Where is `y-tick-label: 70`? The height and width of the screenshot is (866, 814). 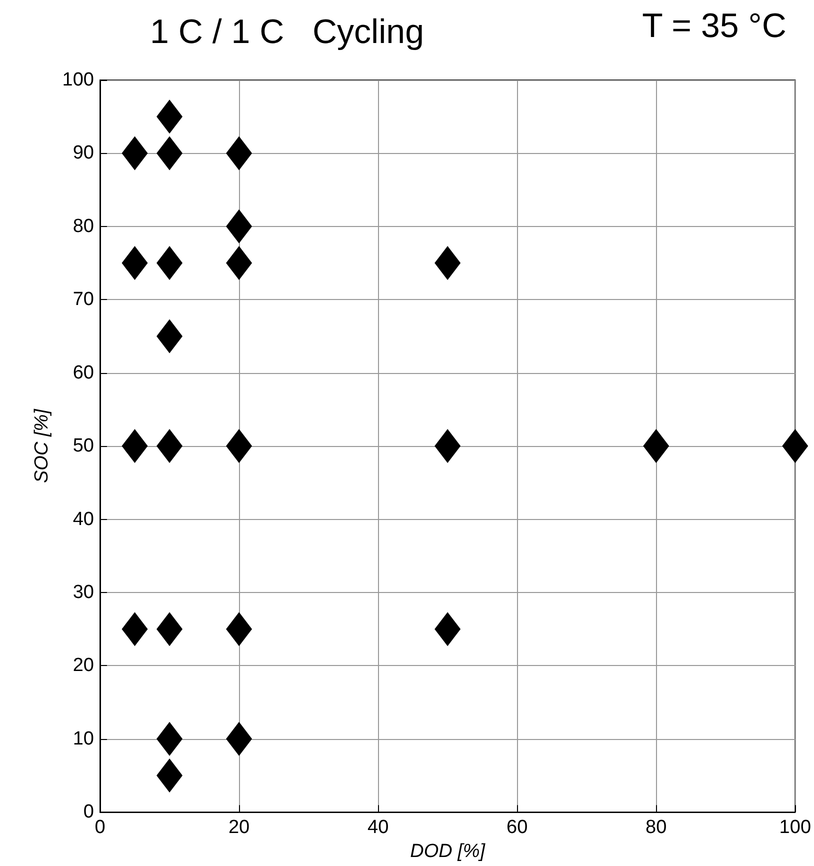 y-tick-label: 70 is located at coordinates (83, 299).